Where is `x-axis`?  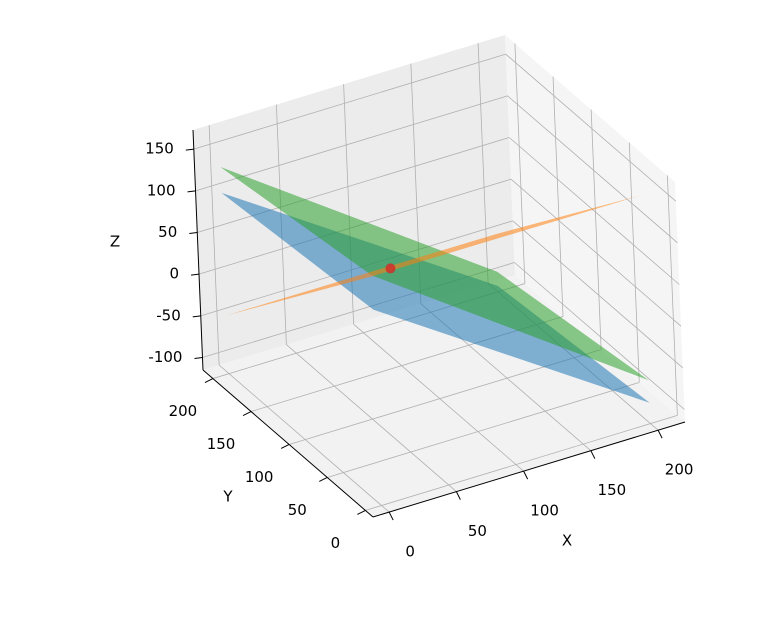
x-axis is located at coordinates (529, 469).